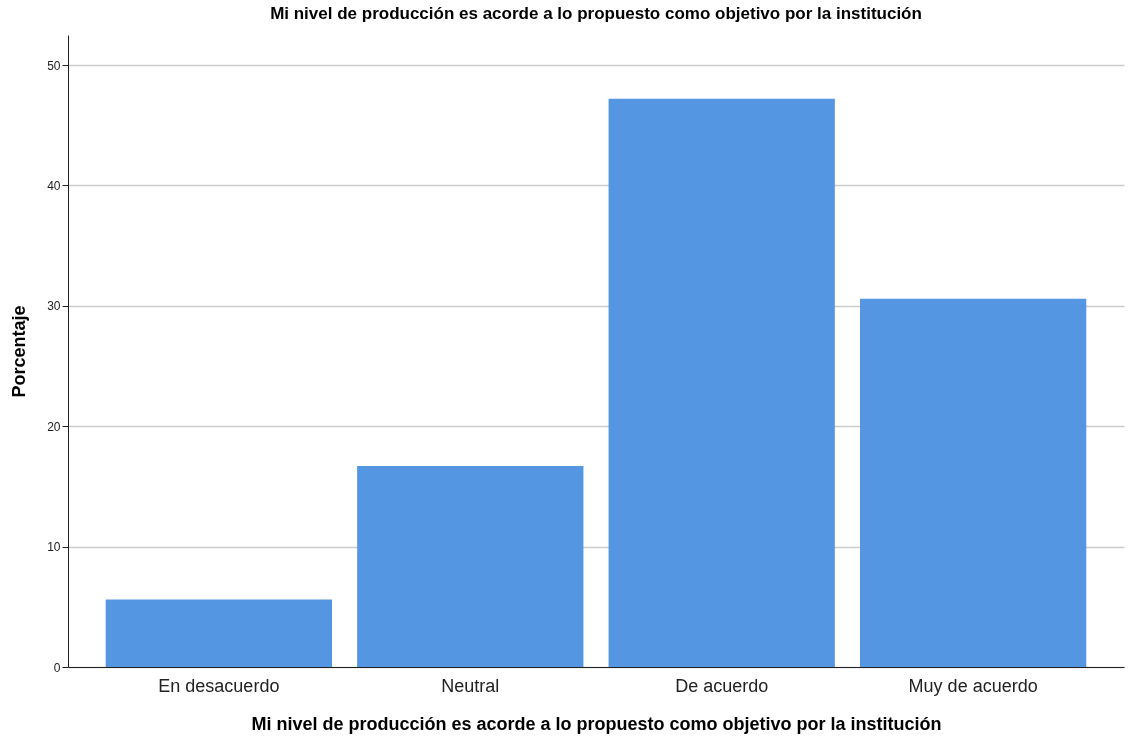  Describe the element at coordinates (54, 65) in the screenshot. I see `y-tick-label: 50` at that location.